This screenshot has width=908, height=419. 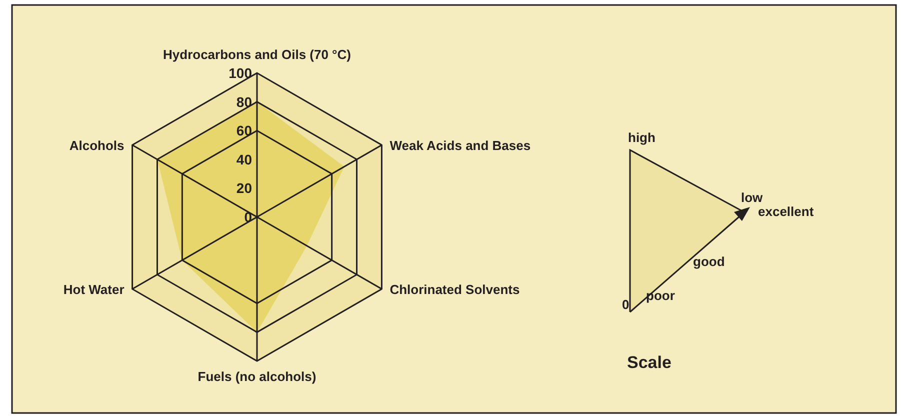 I want to click on spoke-label: Weak Acids and Bases, so click(x=460, y=145).